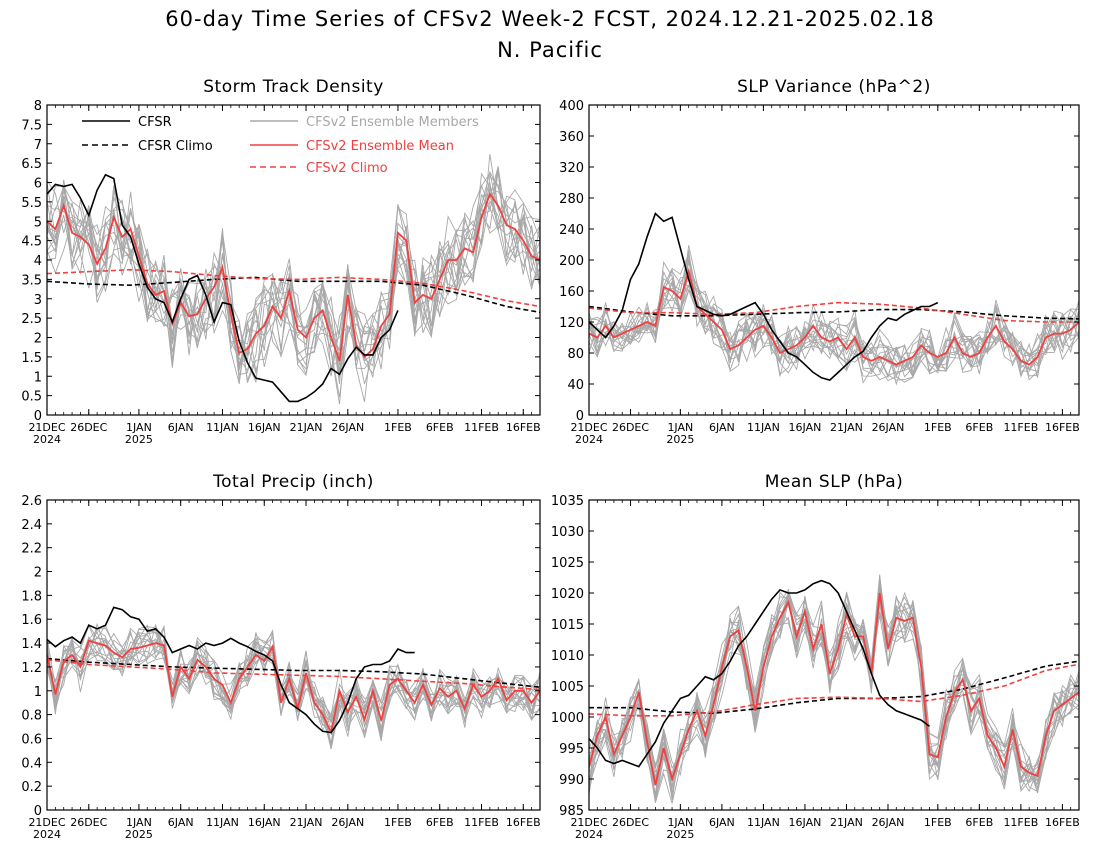  What do you see at coordinates (38, 573) in the screenshot?
I see `y-tick-label: 2` at bounding box center [38, 573].